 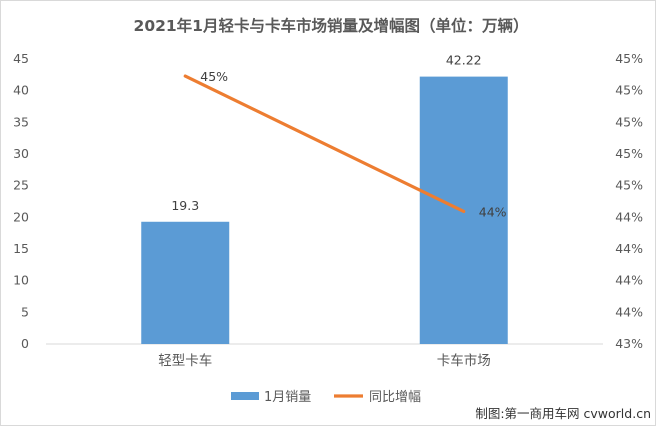 What do you see at coordinates (214, 76) in the screenshot?
I see `line-data-label: 45%` at bounding box center [214, 76].